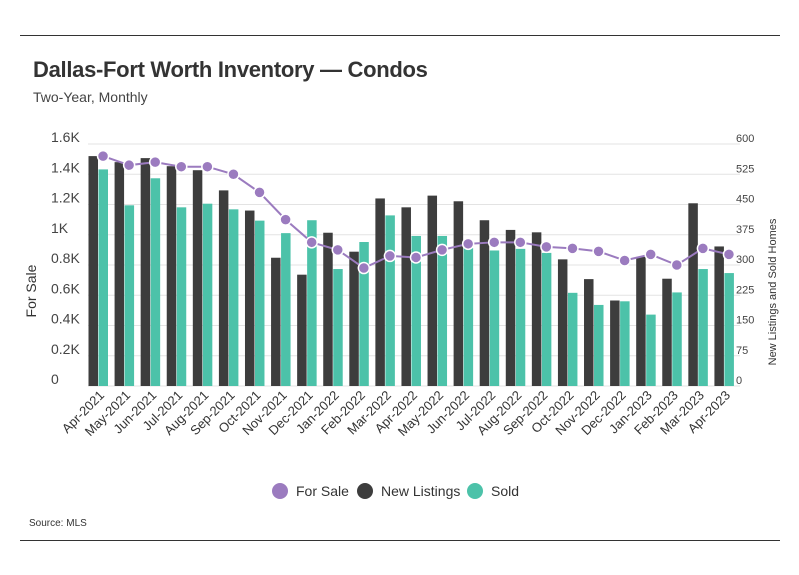 The image size is (799, 575). What do you see at coordinates (745, 260) in the screenshot?
I see `y-tick-label-right: 300` at bounding box center [745, 260].